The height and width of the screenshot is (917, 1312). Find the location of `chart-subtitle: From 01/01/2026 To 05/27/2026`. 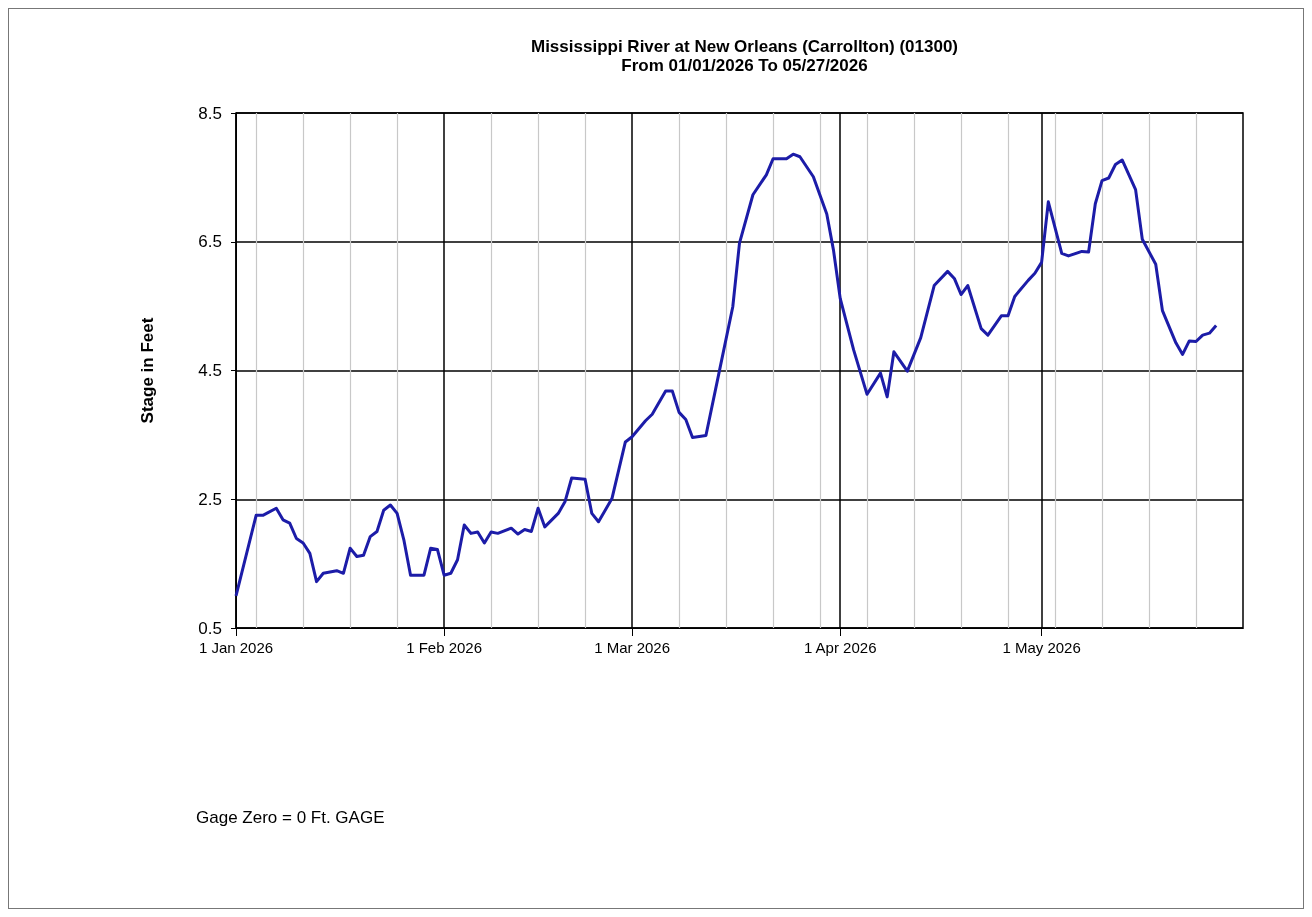

chart-subtitle: From 01/01/2026 To 05/27/2026 is located at coordinates (744, 65).